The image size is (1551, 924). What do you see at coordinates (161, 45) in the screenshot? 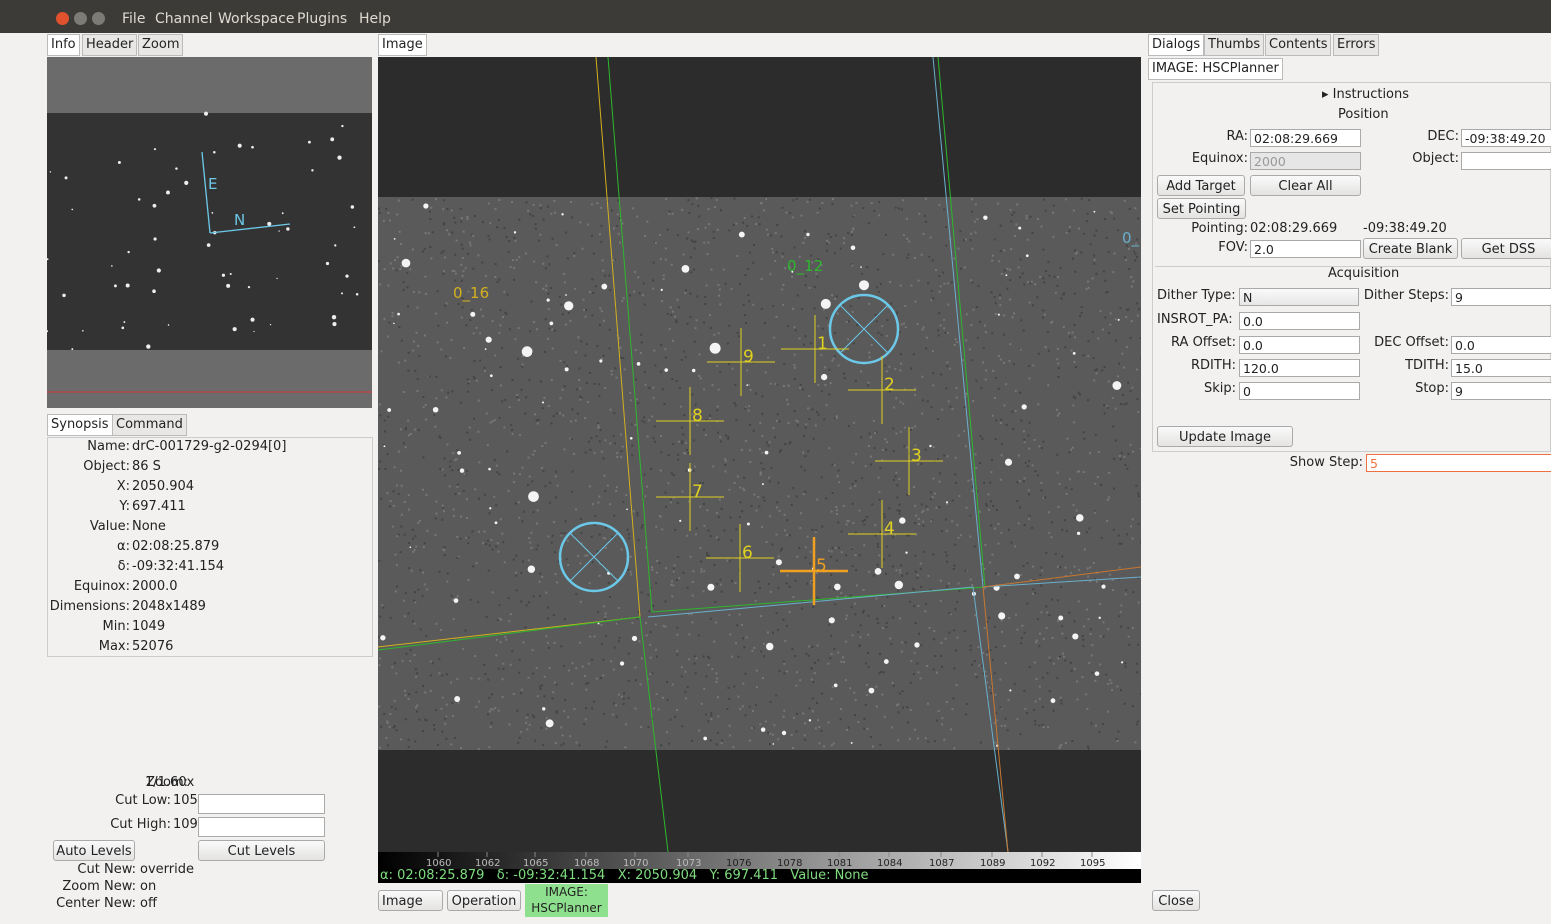
I see `left-tab: Zoom` at bounding box center [161, 45].